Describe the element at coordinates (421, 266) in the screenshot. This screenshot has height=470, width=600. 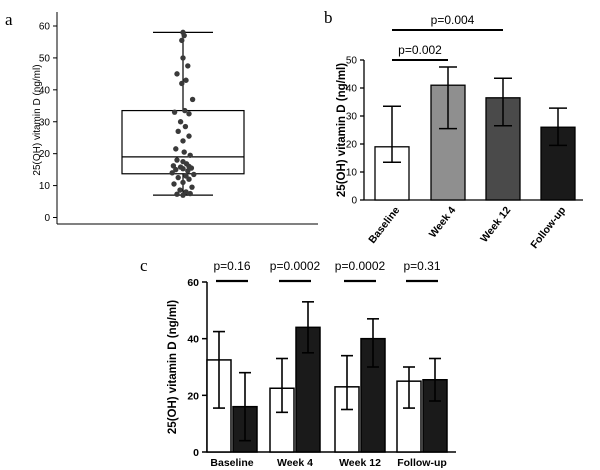
I see `p-value-label: p=0.31` at that location.